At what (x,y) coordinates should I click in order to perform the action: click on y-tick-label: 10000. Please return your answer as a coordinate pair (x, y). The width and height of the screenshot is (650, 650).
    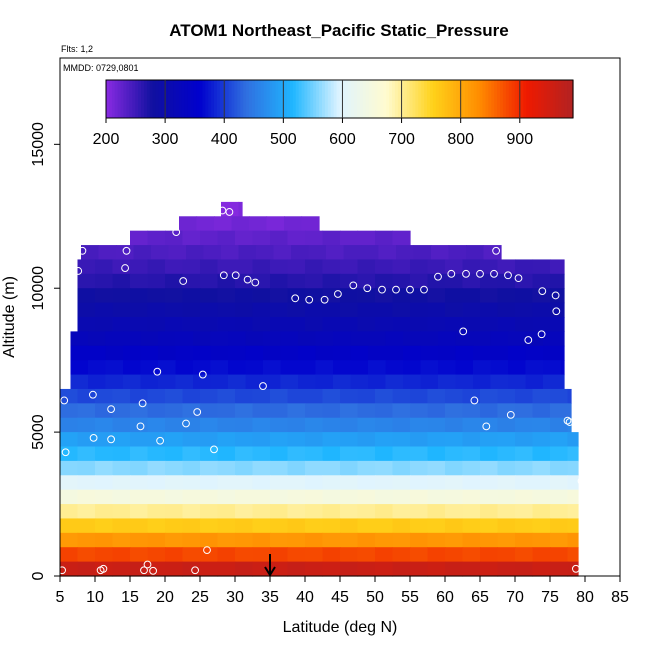
    Looking at the image, I should click on (38, 288).